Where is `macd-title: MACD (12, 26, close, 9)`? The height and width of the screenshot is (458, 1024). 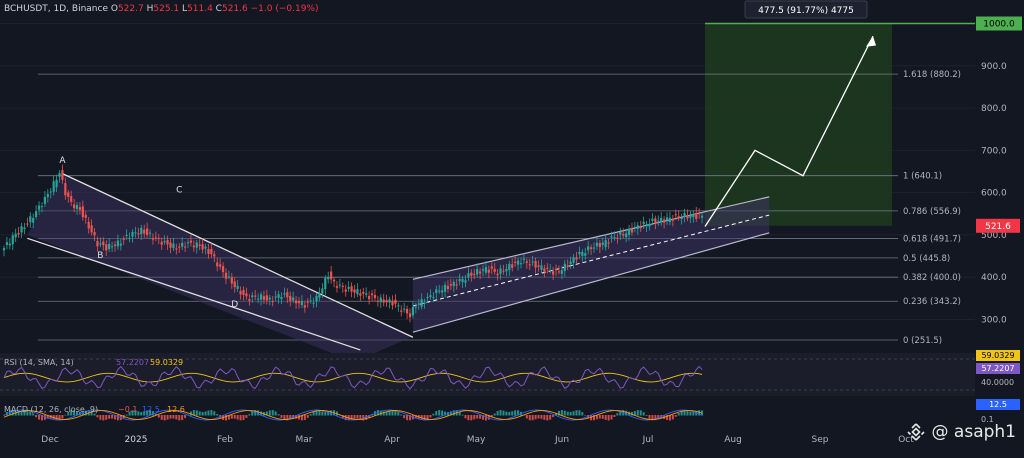 macd-title: MACD (12, 26, close, 9) is located at coordinates (51, 409).